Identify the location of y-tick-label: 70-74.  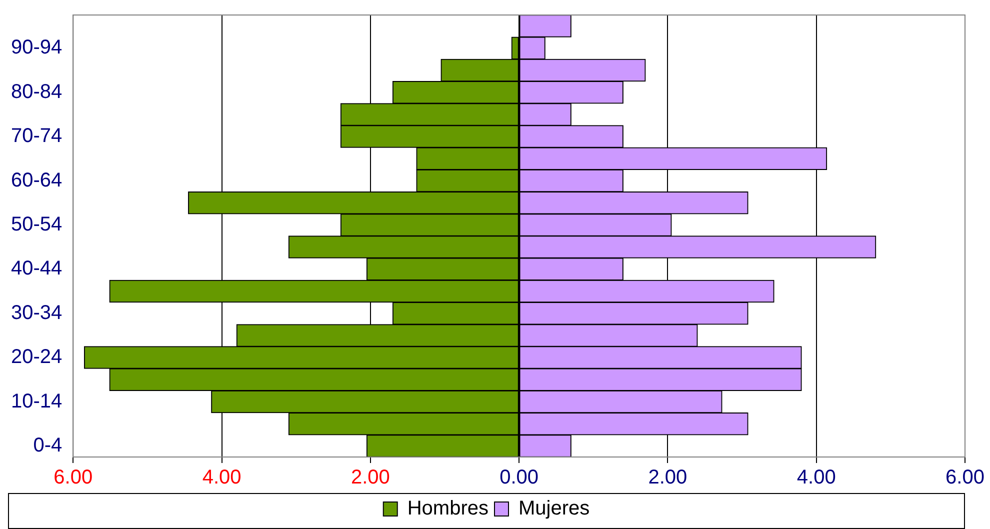
(36, 136).